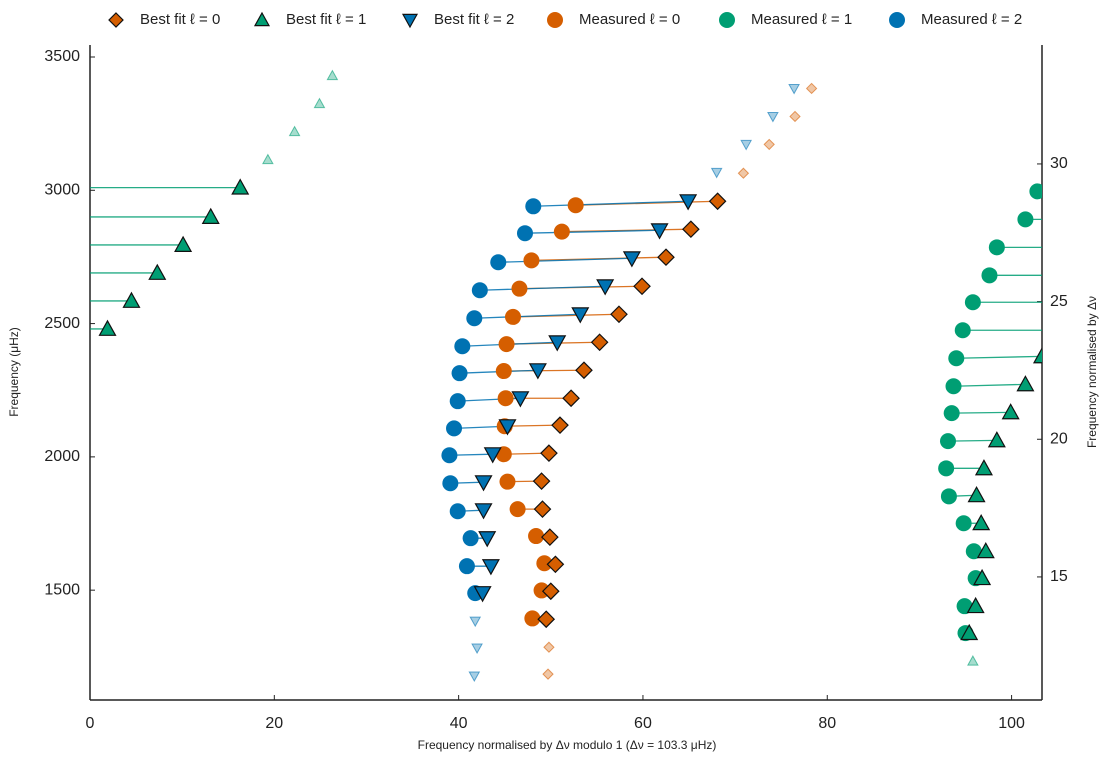 This screenshot has width=1112, height=766. Describe the element at coordinates (62, 456) in the screenshot. I see `y-tick-label: 2000` at that location.